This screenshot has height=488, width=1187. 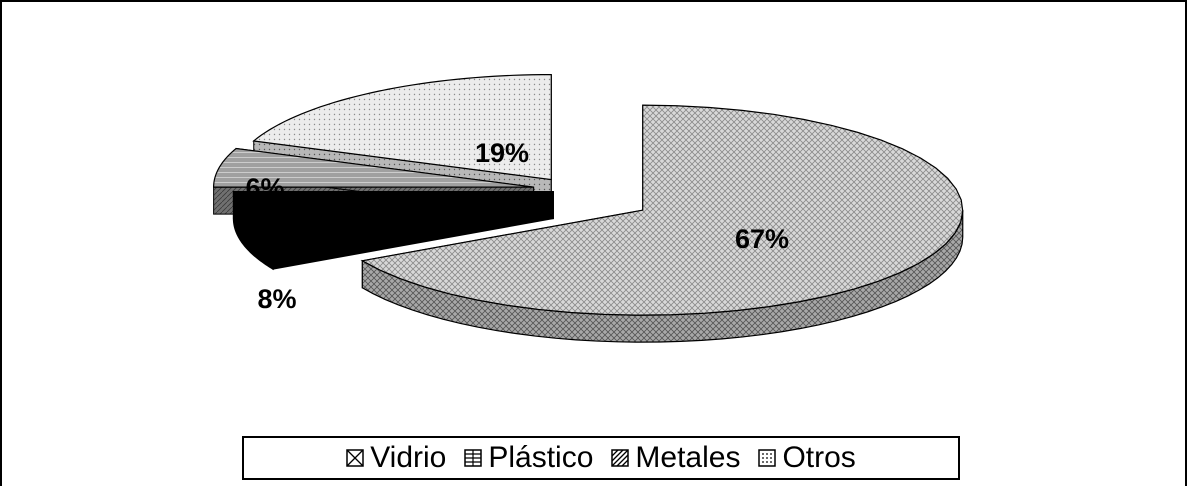 What do you see at coordinates (762, 239) in the screenshot?
I see `pie-label-vidrio: 67%` at bounding box center [762, 239].